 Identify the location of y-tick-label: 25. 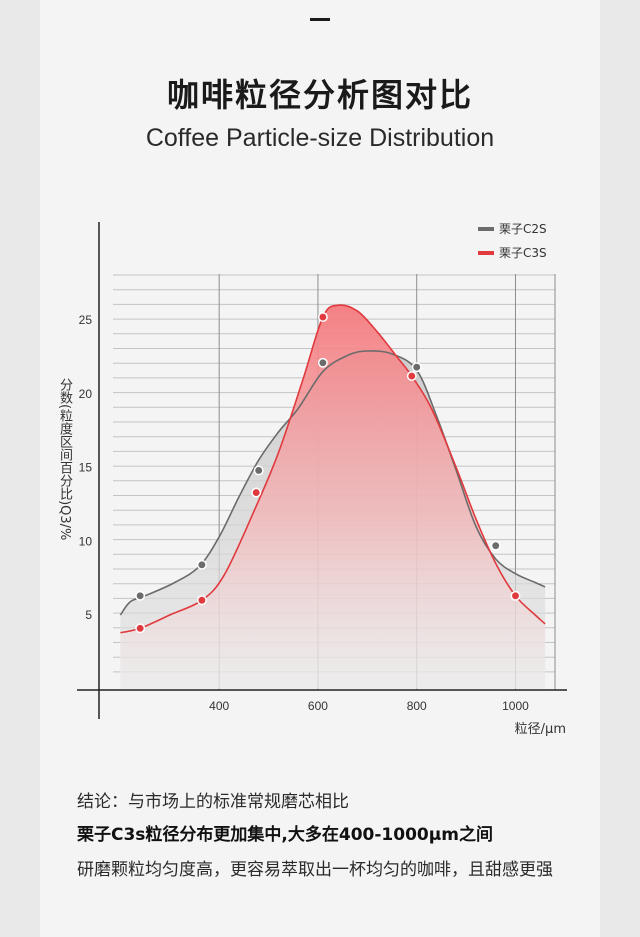
(86, 320).